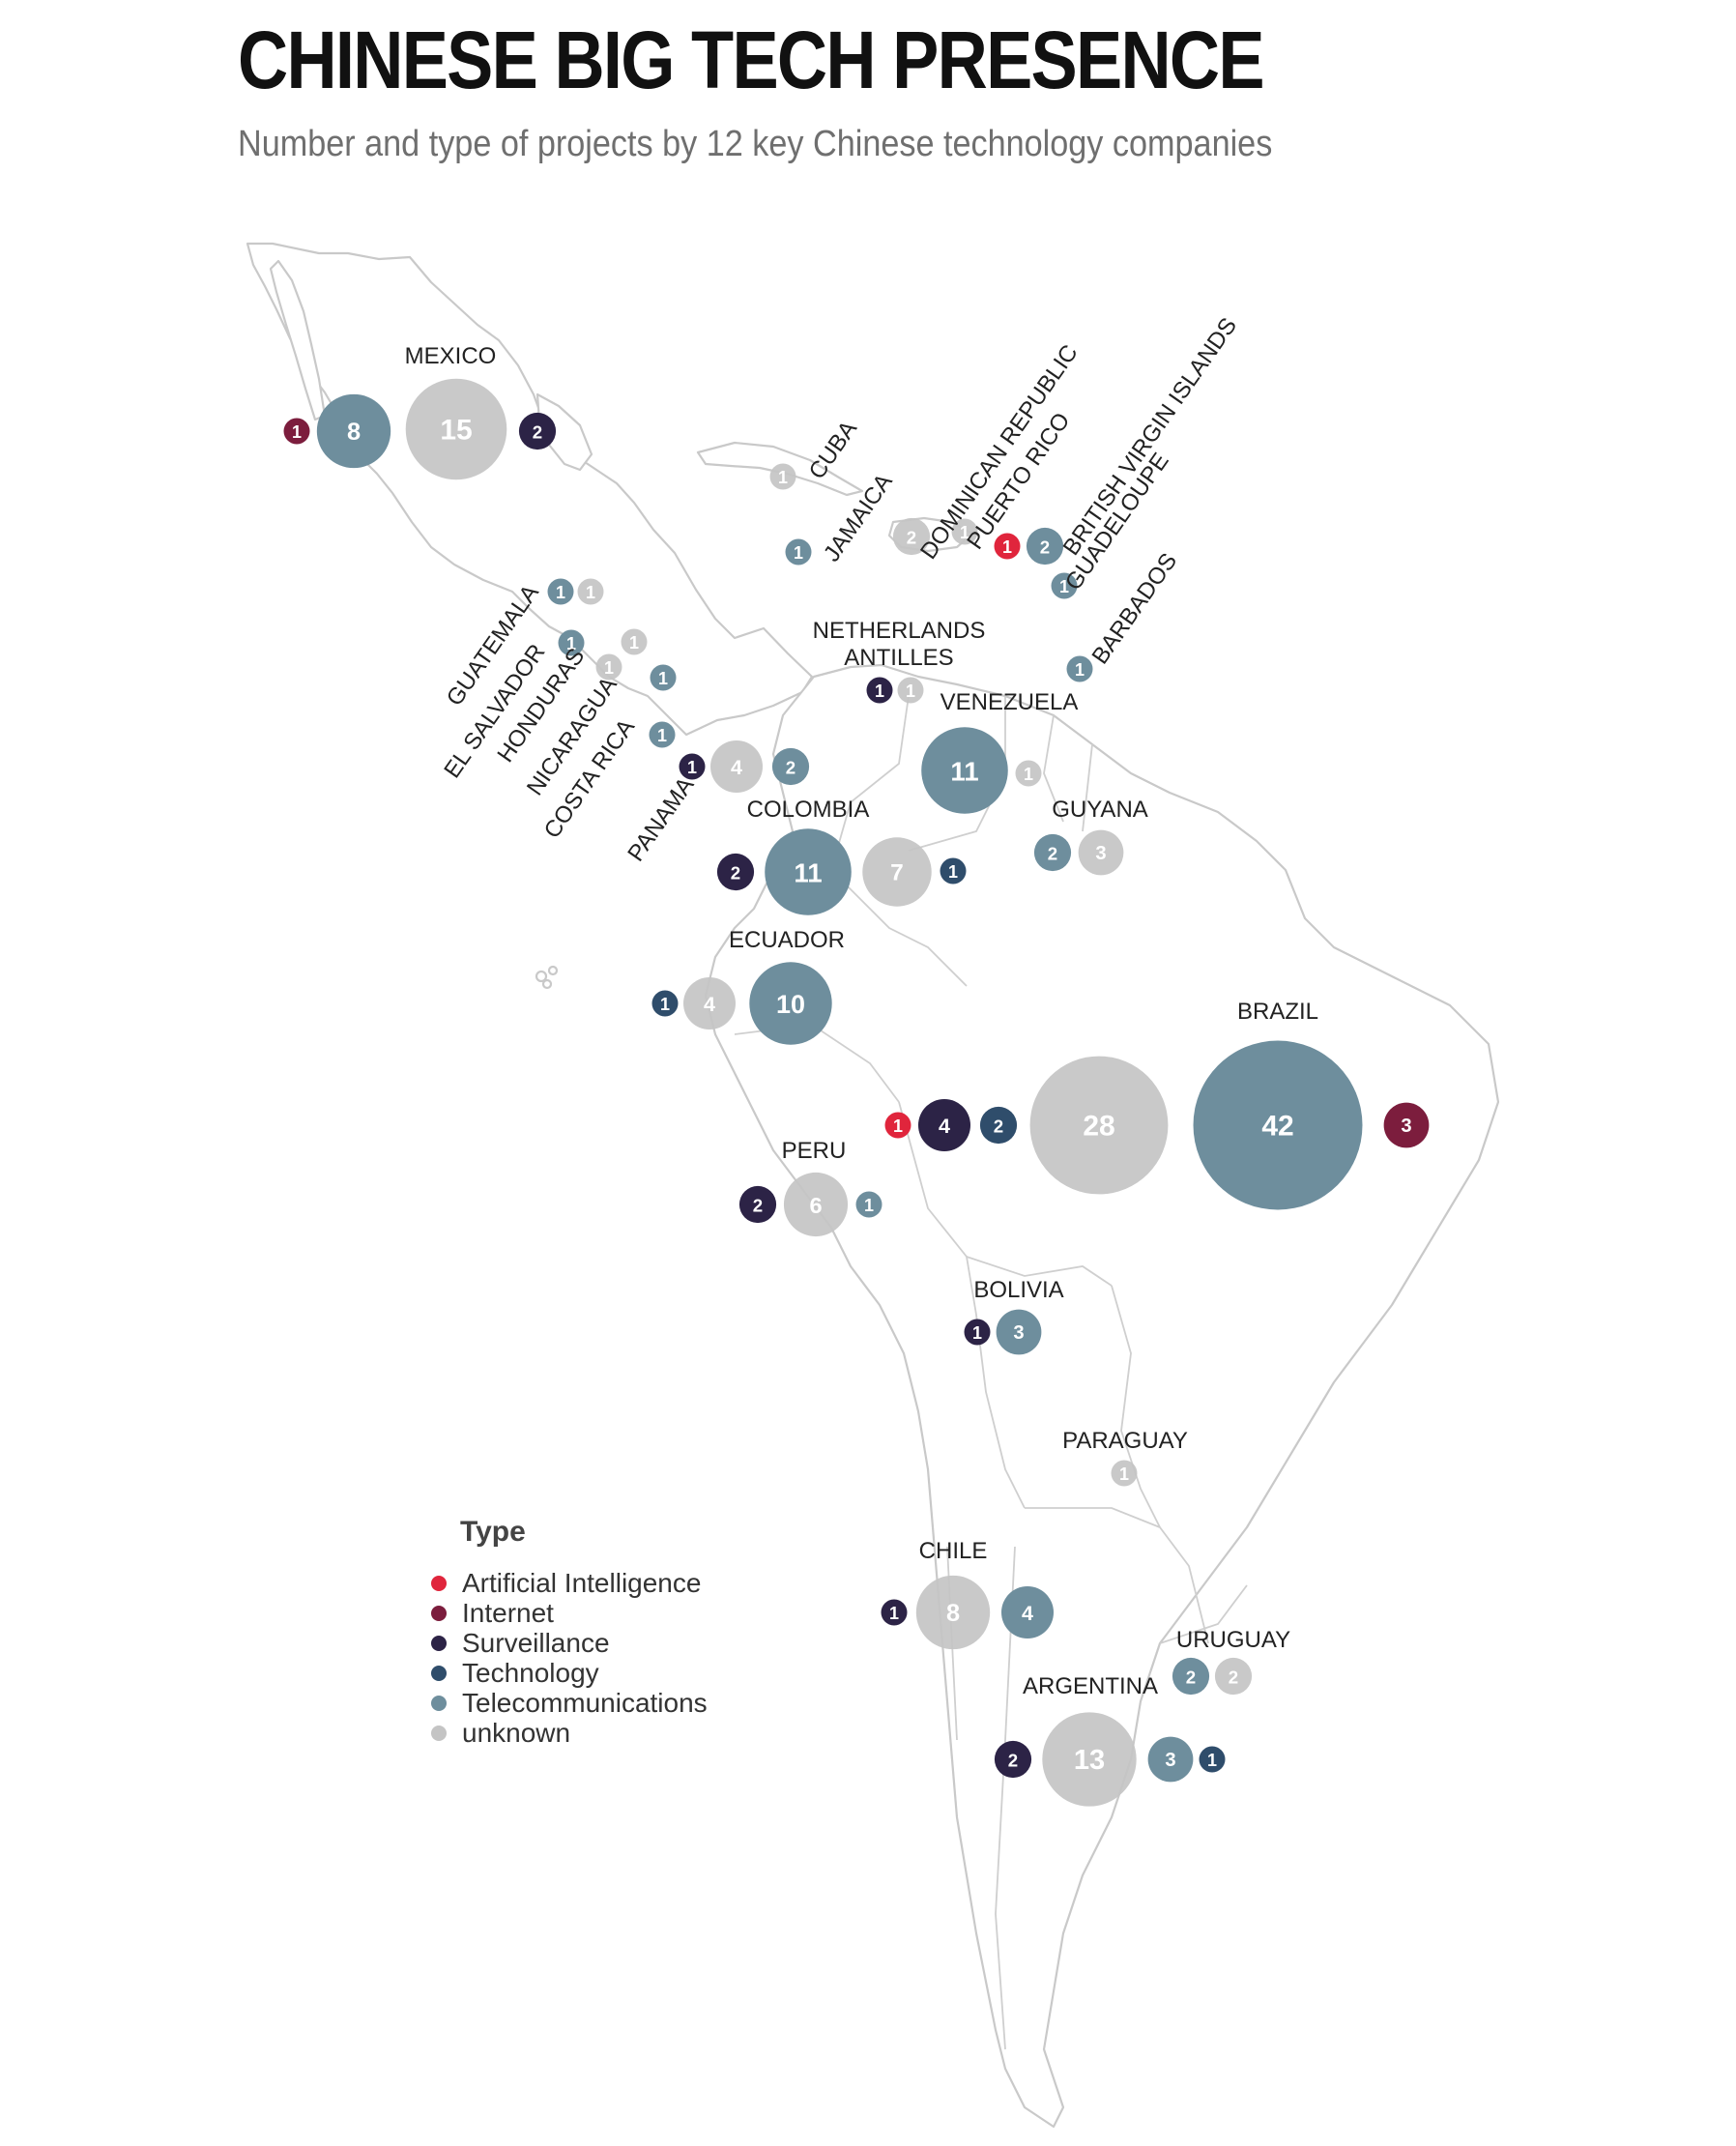 This screenshot has width=1736, height=2146. What do you see at coordinates (1089, 1759) in the screenshot?
I see `bubble-argentina-unknown: 13` at bounding box center [1089, 1759].